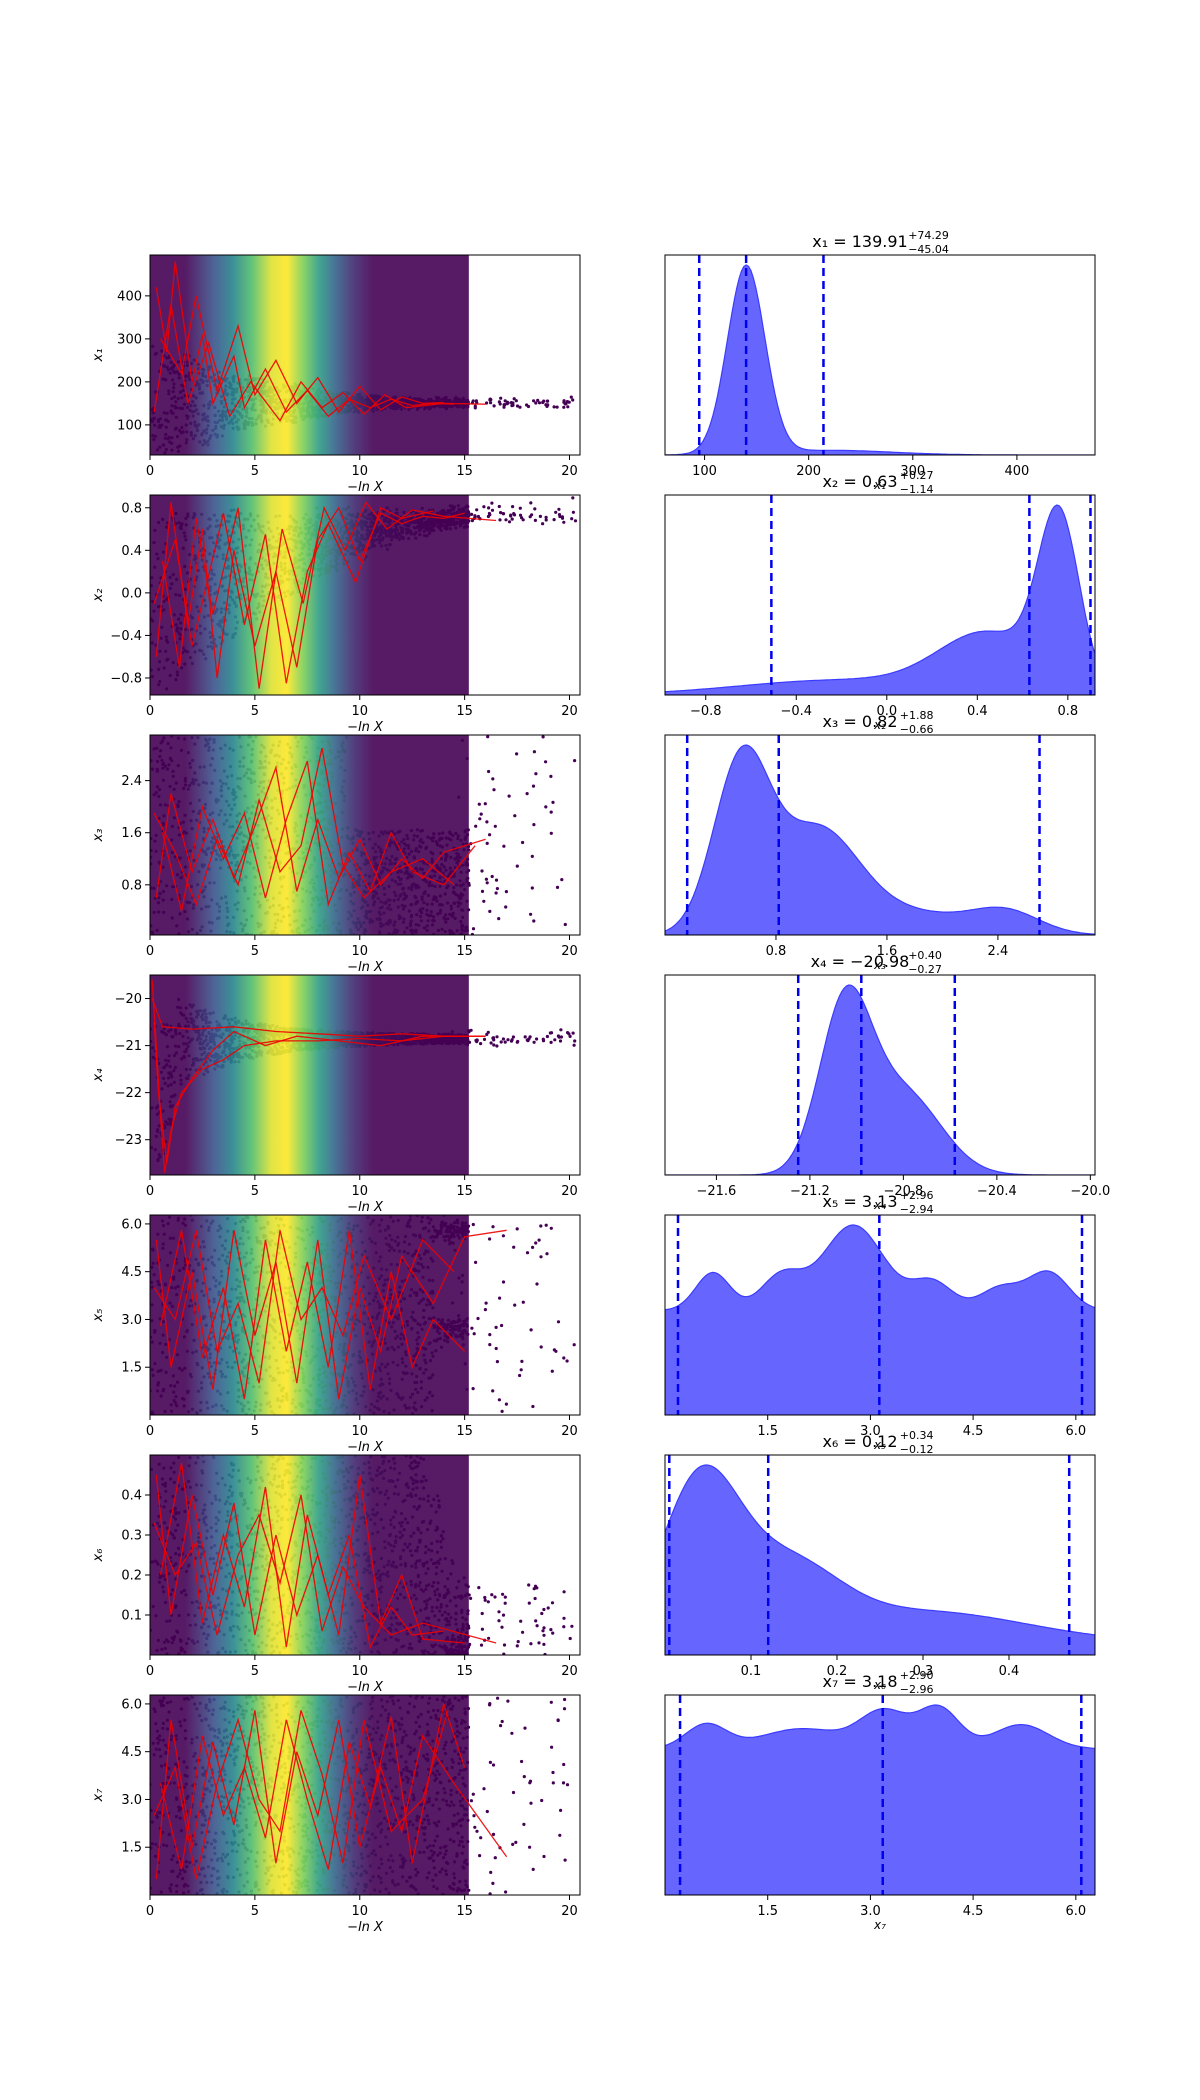 The image size is (1200, 2100). I want to click on x-axis-label: x₂, so click(879, 725).